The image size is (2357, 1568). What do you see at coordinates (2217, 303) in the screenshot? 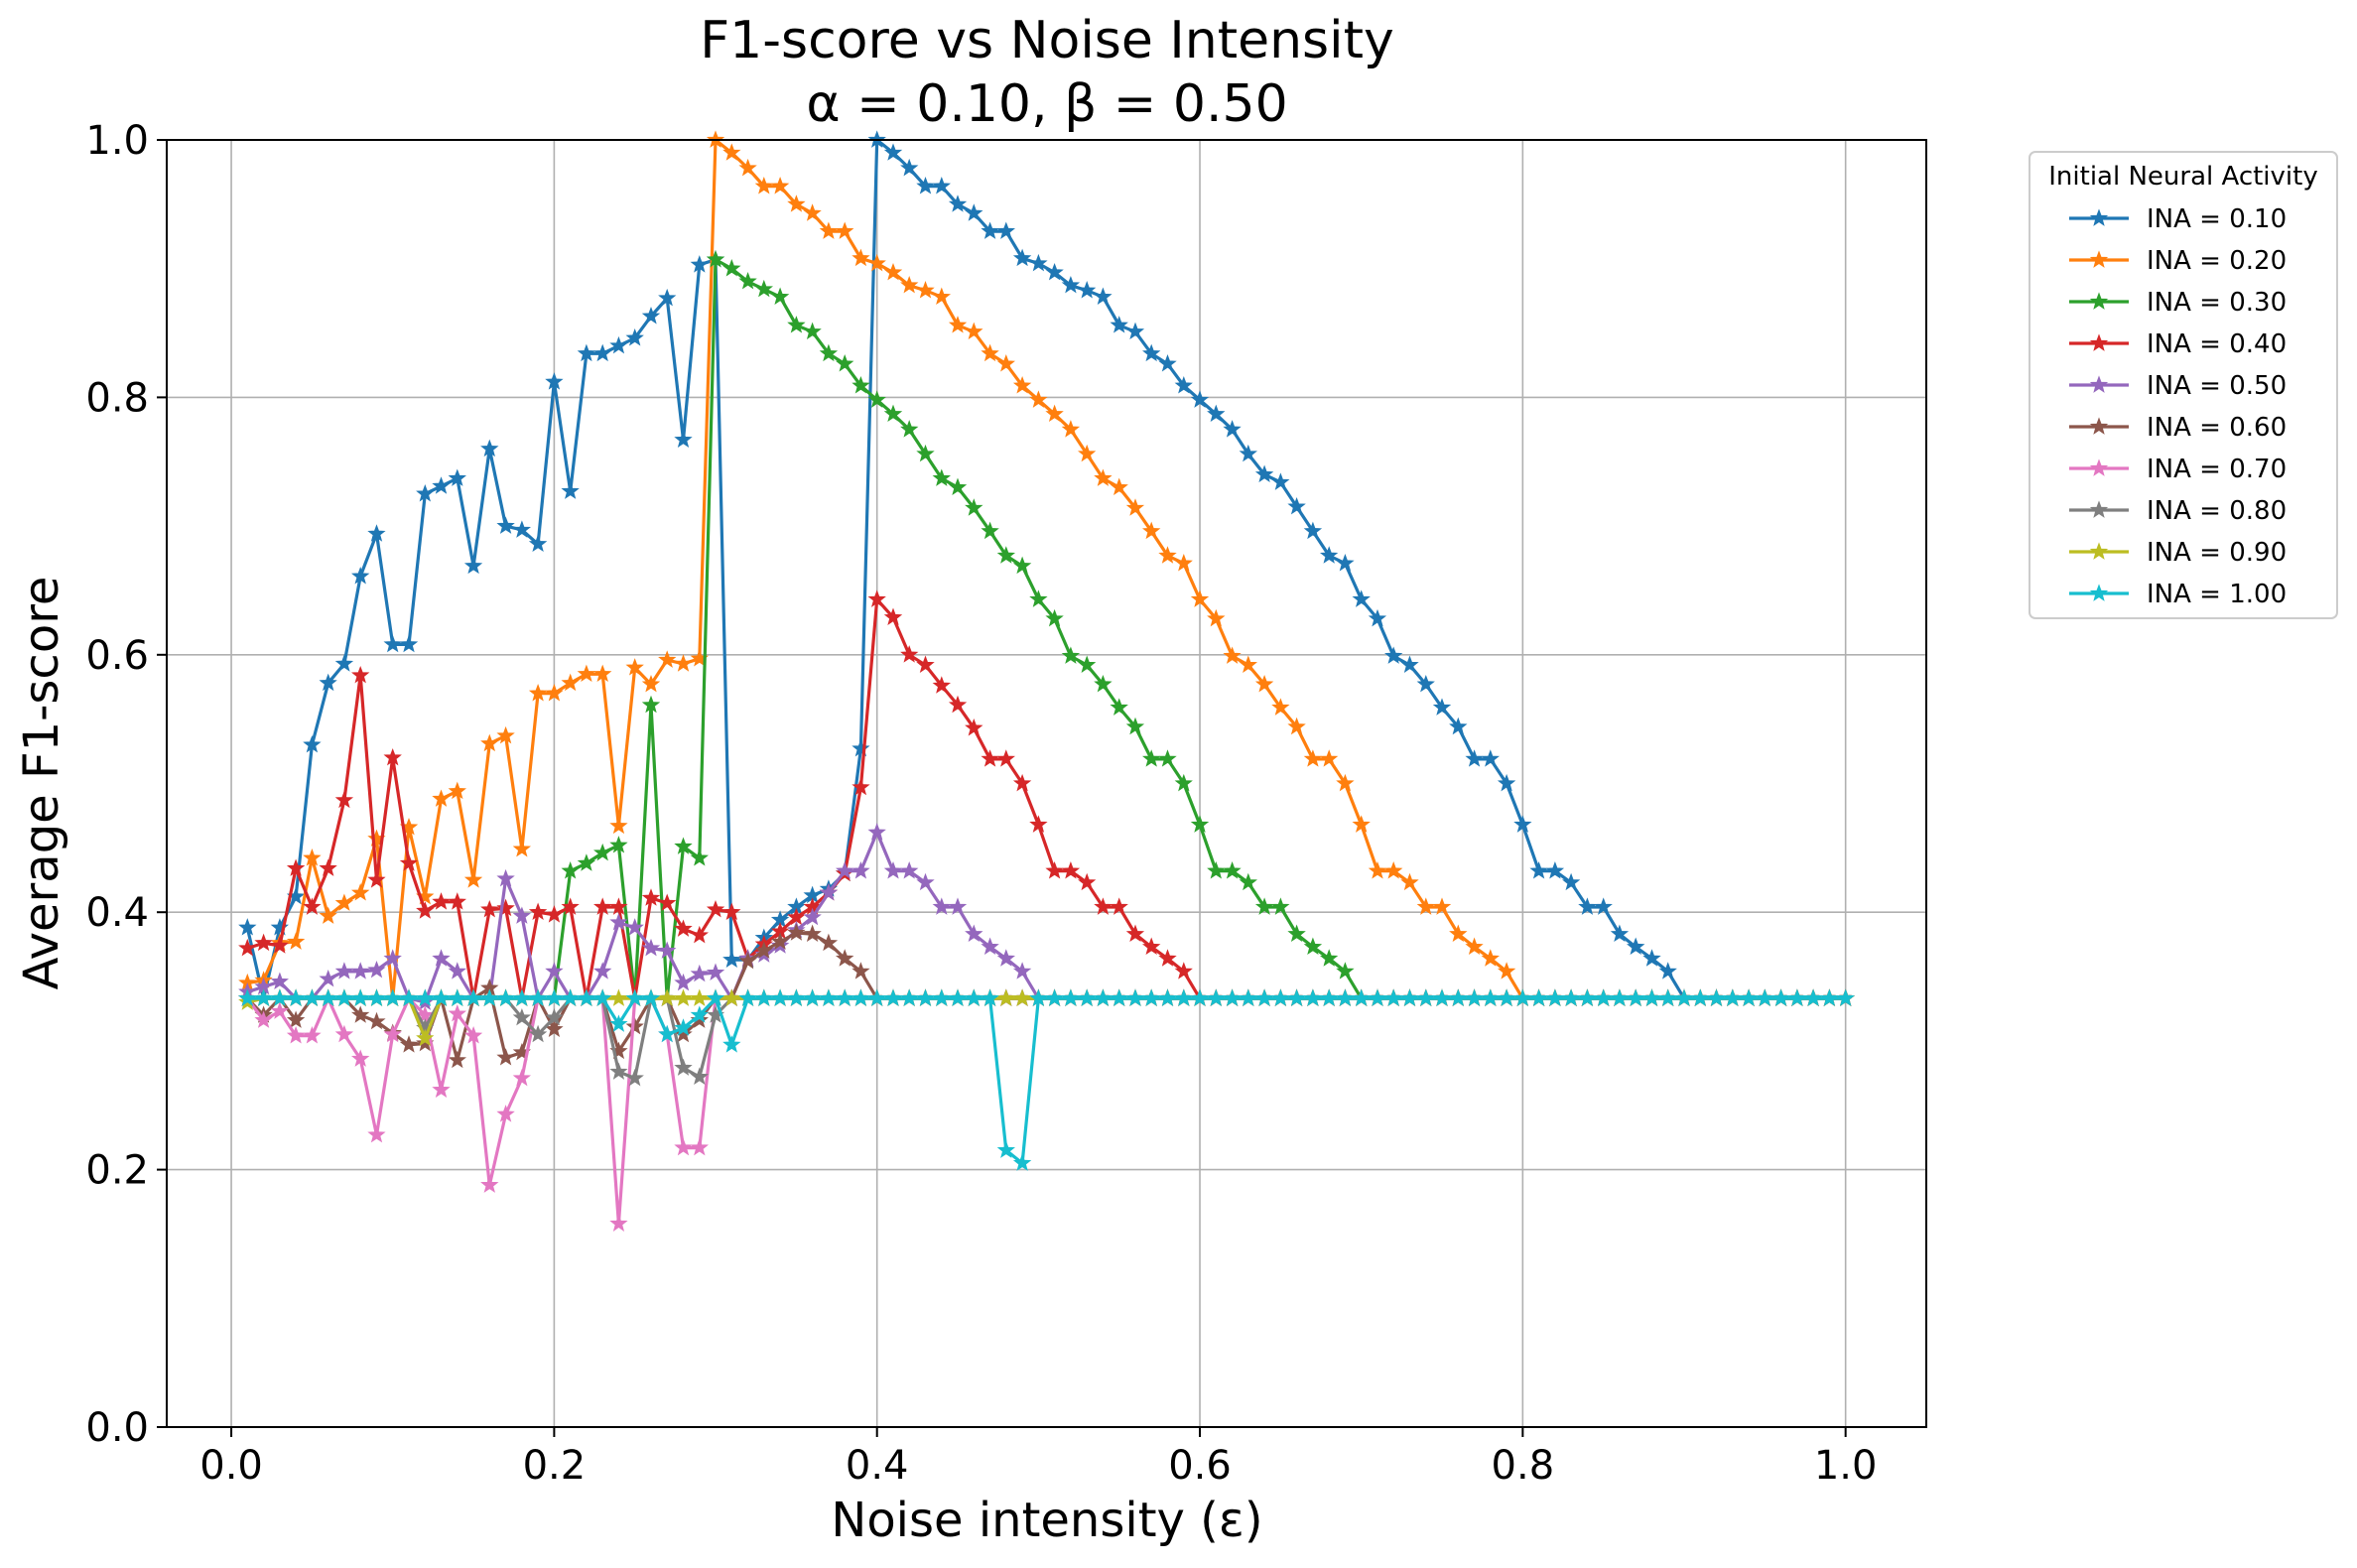
I see `legend-label: INA = 0.30` at bounding box center [2217, 303].